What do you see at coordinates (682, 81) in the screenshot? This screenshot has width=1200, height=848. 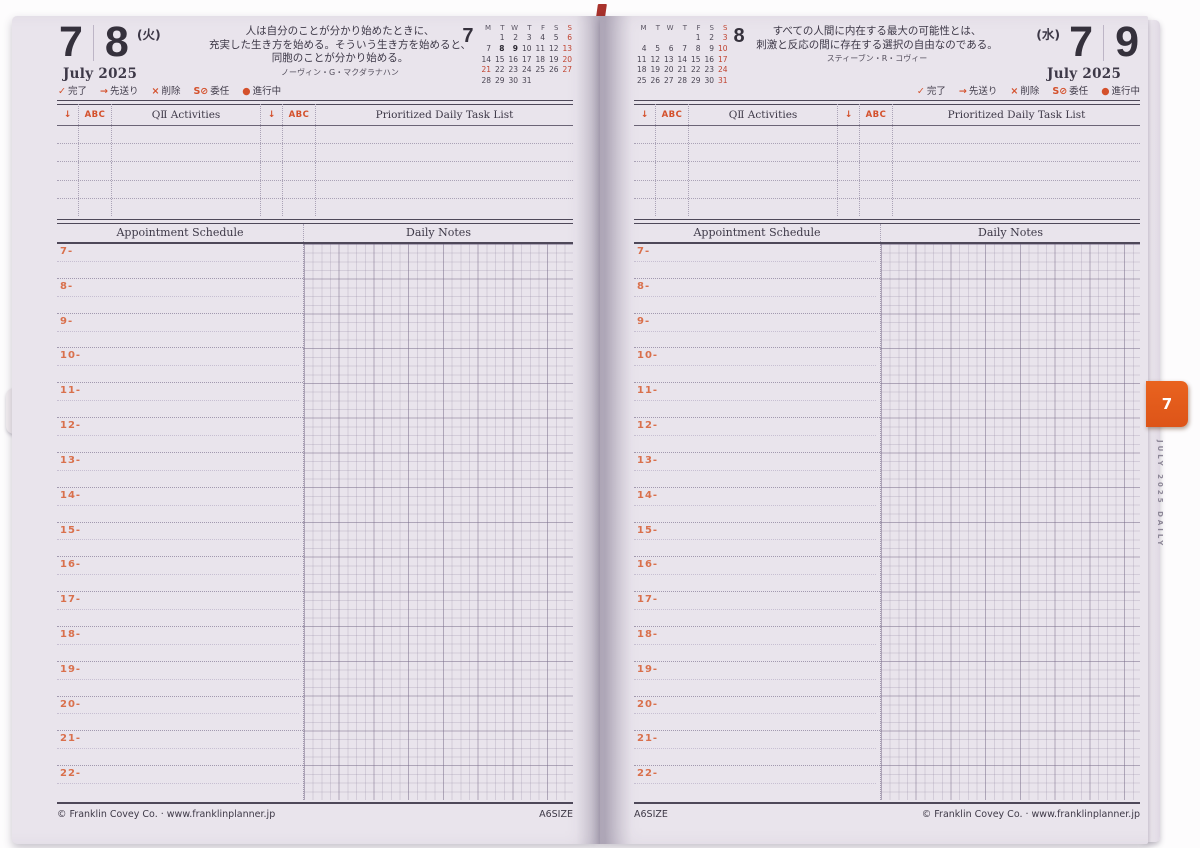 I see `mini-calendar-day: 28` at bounding box center [682, 81].